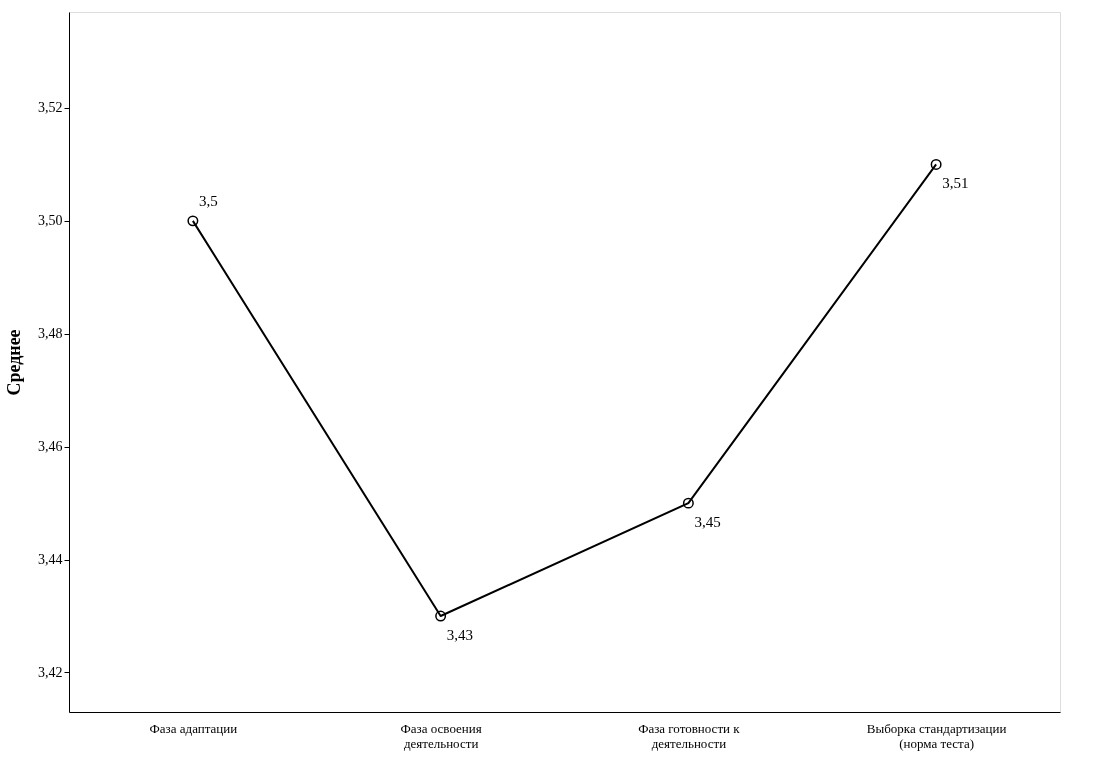 Image resolution: width=1108 pixels, height=763 pixels. I want to click on y-axis-title: Среднее, so click(14, 362).